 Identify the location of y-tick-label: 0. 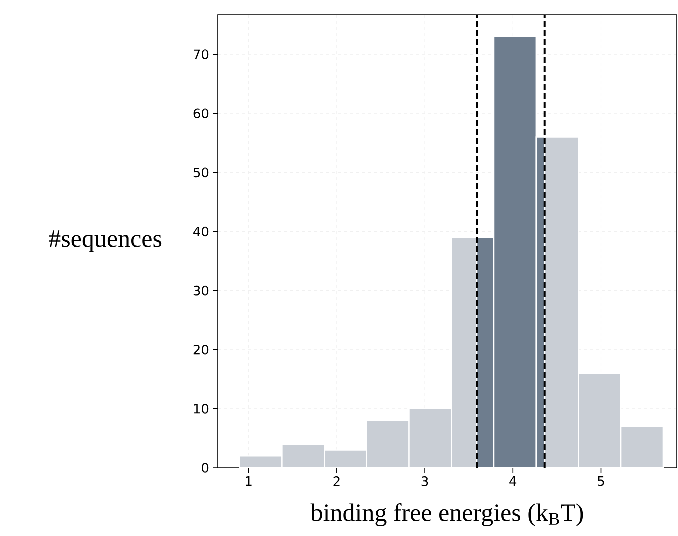
(205, 468).